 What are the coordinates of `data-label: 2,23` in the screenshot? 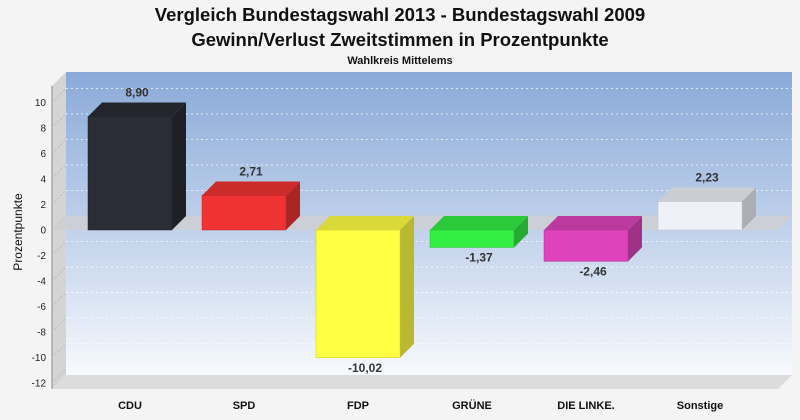 It's located at (707, 178).